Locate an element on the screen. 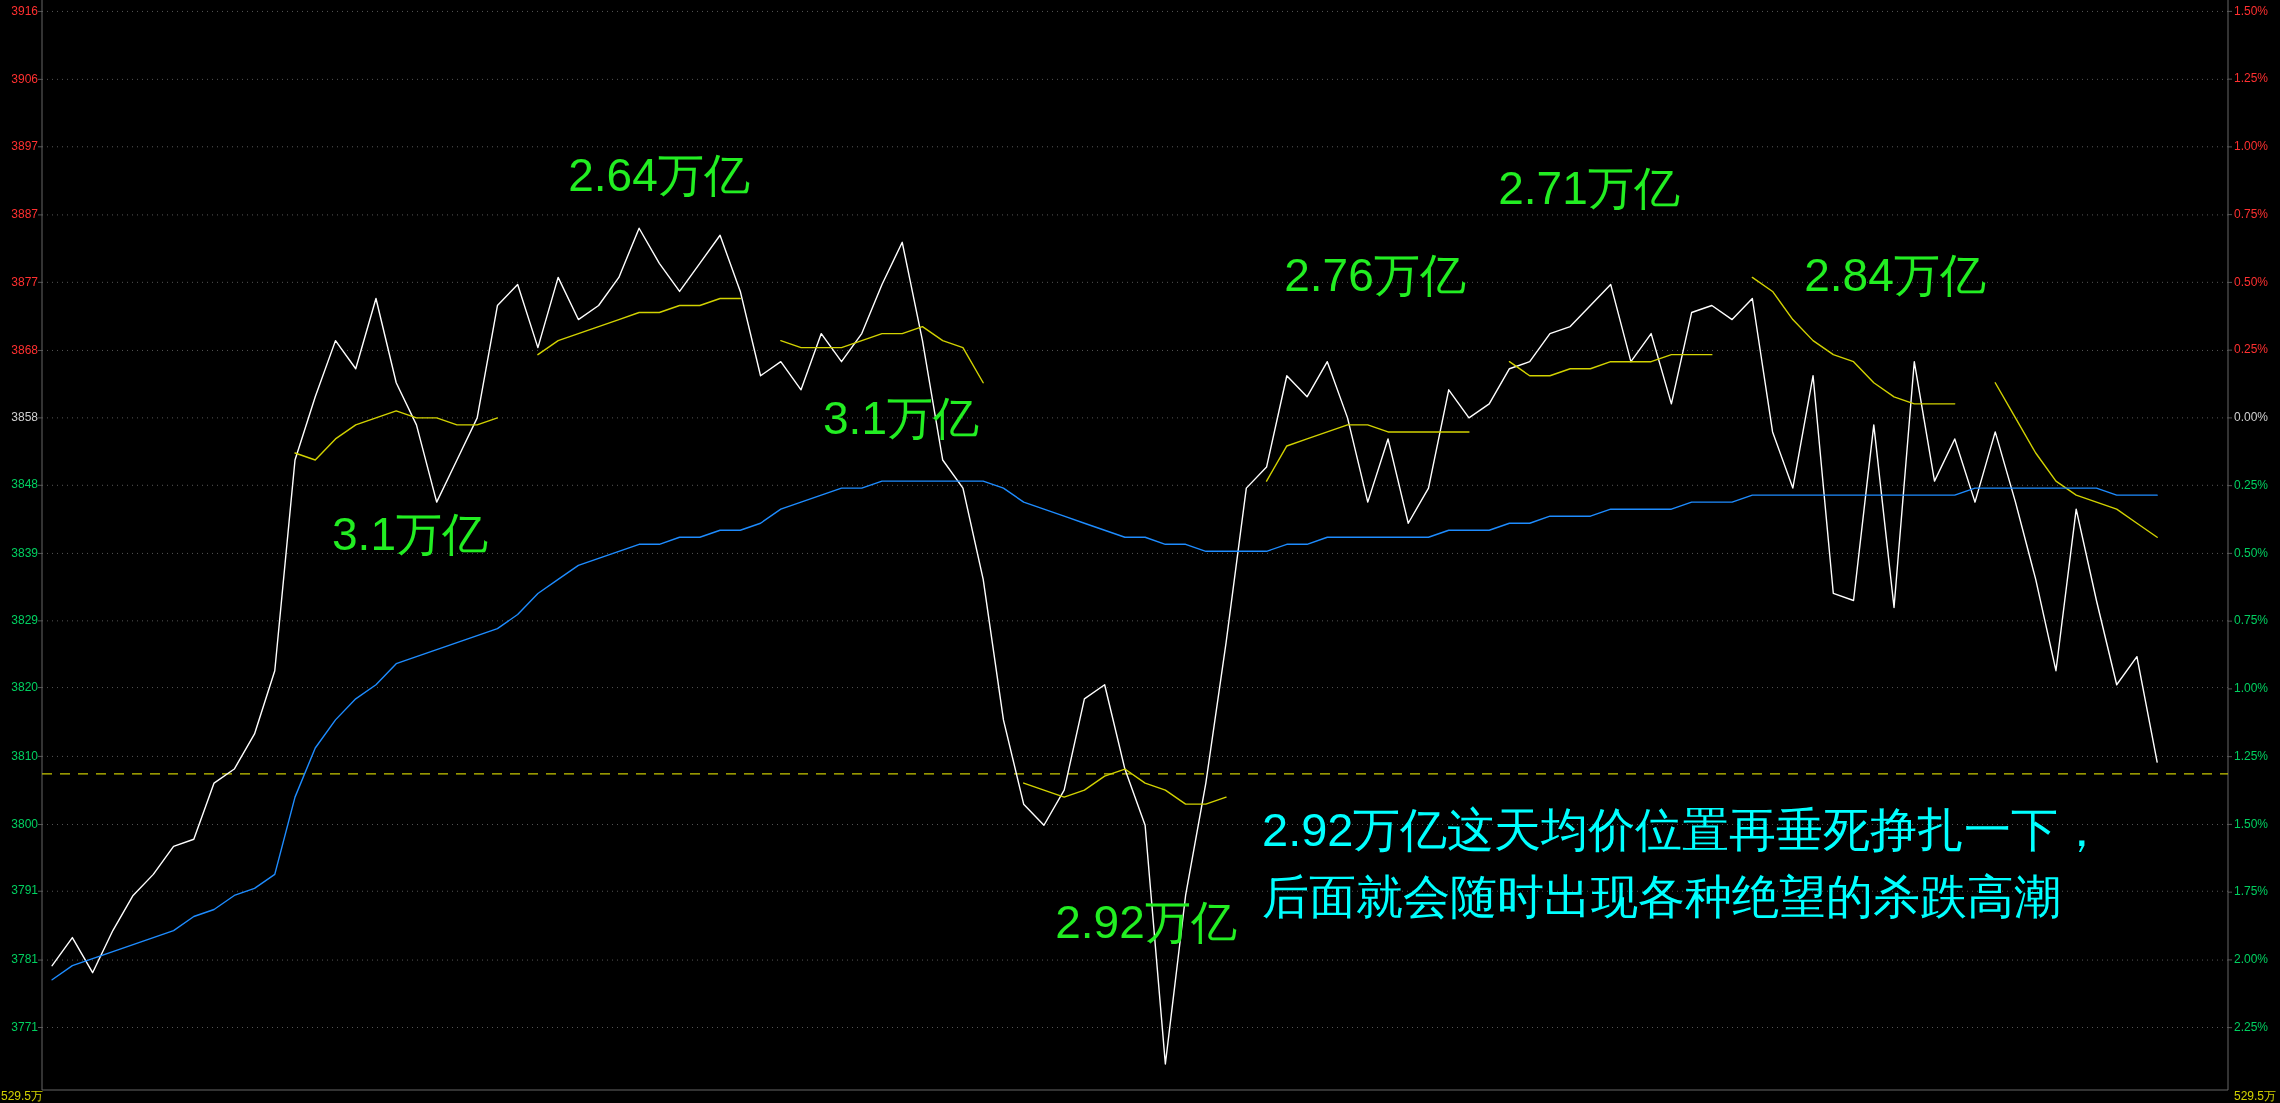  y2-tick-label: 2.25% is located at coordinates (2251, 1026).